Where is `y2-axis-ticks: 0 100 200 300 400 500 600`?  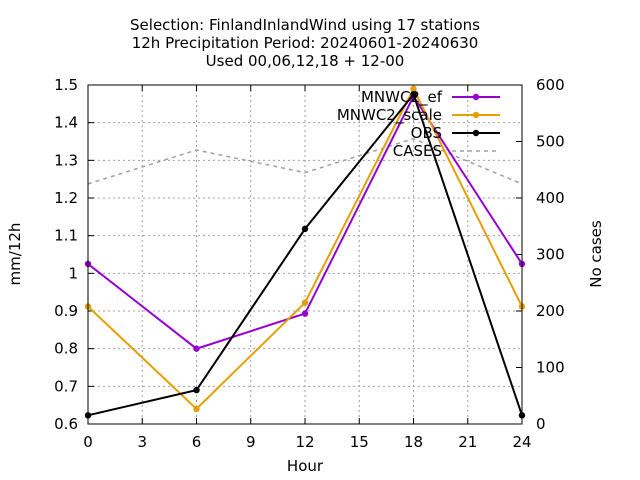
y2-axis-ticks: 0 100 200 300 400 500 600 is located at coordinates (540, 254).